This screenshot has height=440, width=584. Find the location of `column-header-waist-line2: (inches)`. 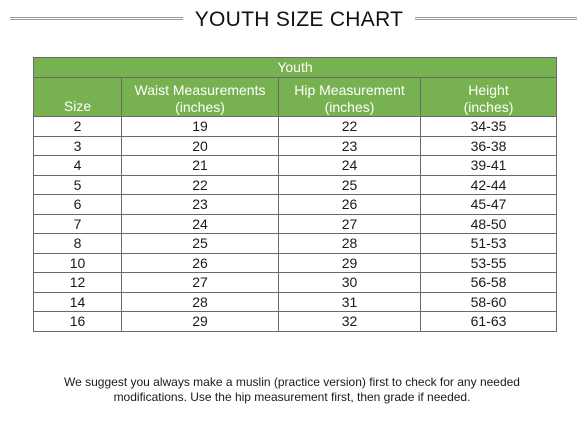

column-header-waist-line2: (inches) is located at coordinates (200, 107).